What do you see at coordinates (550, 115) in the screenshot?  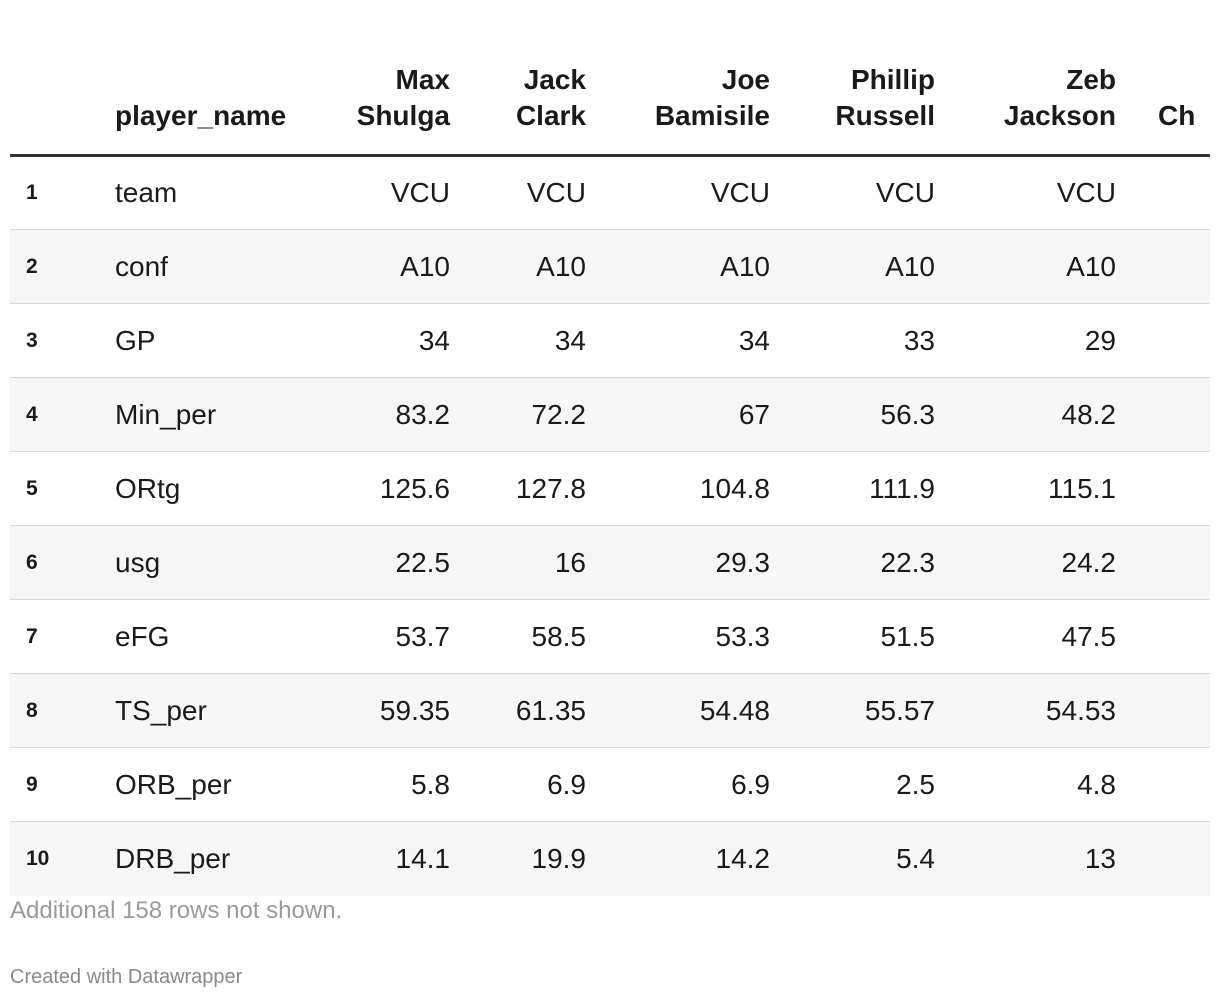 I see `header-last-name: Clark` at bounding box center [550, 115].